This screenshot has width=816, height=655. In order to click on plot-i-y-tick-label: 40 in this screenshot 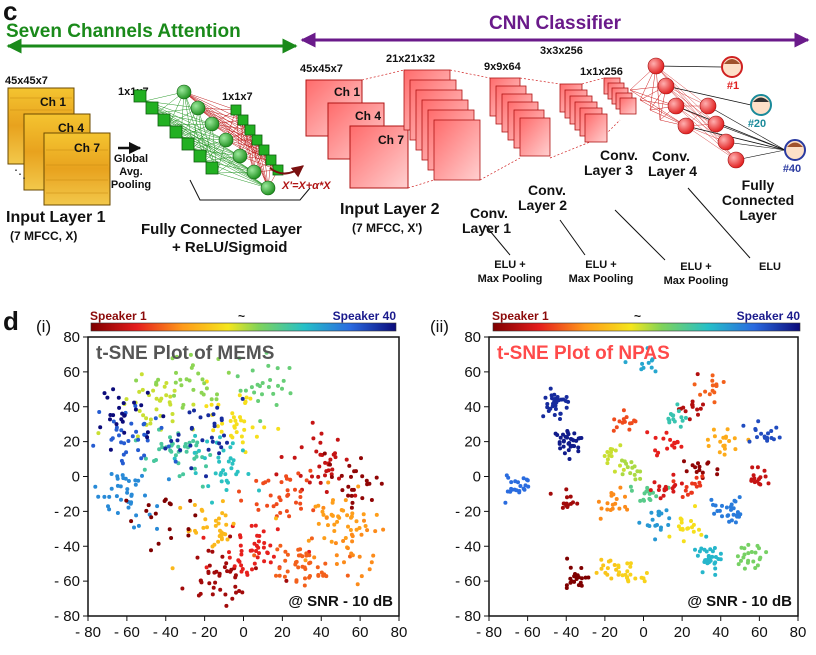, I will do `click(71, 407)`.